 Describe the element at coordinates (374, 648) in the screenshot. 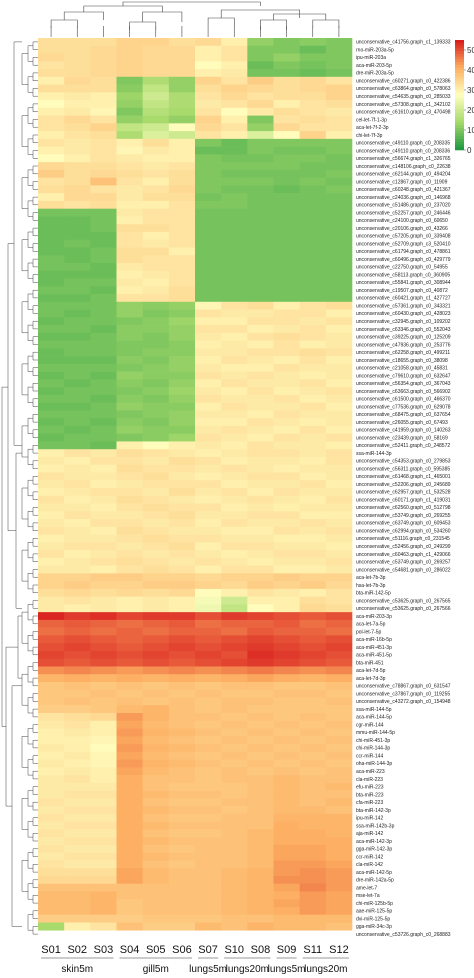

I see `row-label: aca-miR-451-3p` at that location.